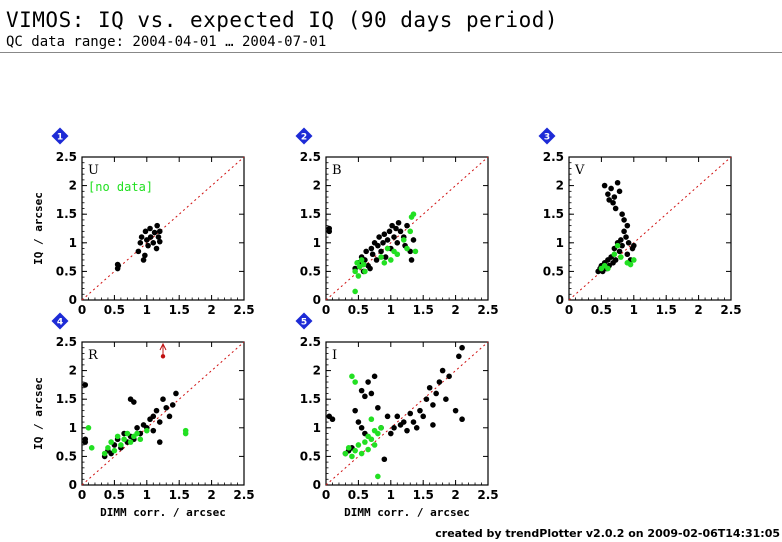  What do you see at coordinates (120, 187) in the screenshot?
I see `no-data-note: [no data]` at bounding box center [120, 187].